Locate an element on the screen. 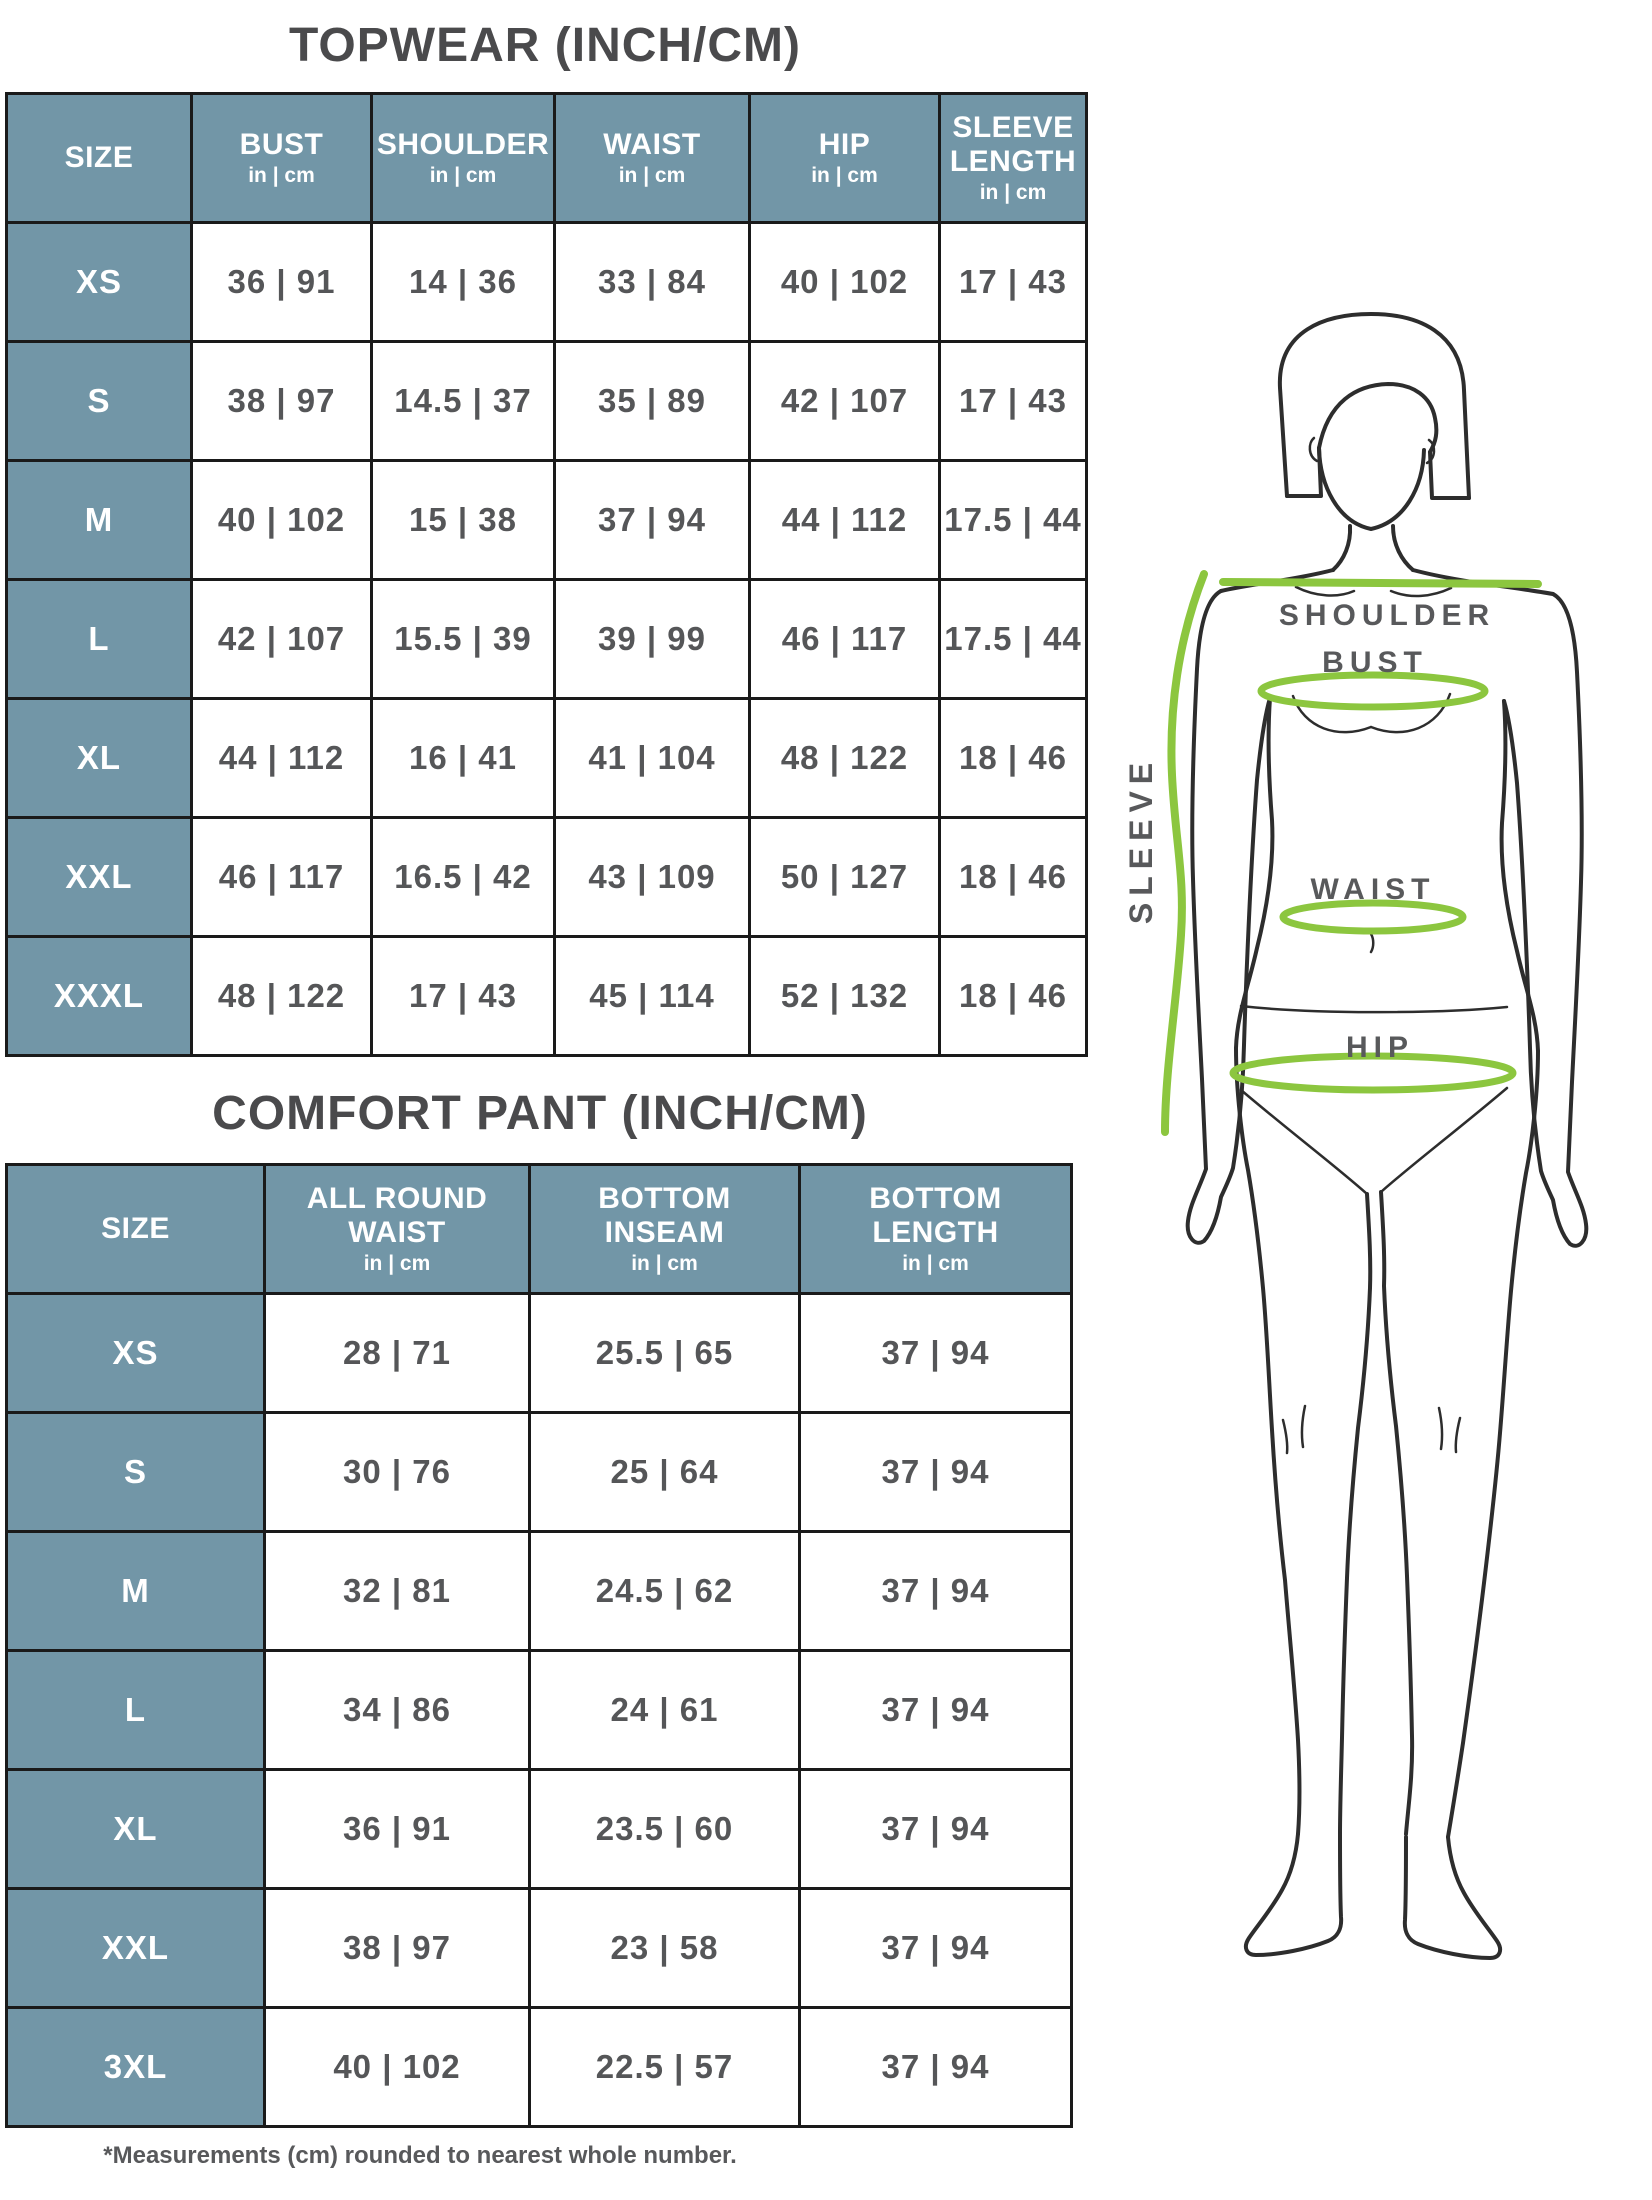  figure-hair-right-cut is located at coordinates (1449, 475).